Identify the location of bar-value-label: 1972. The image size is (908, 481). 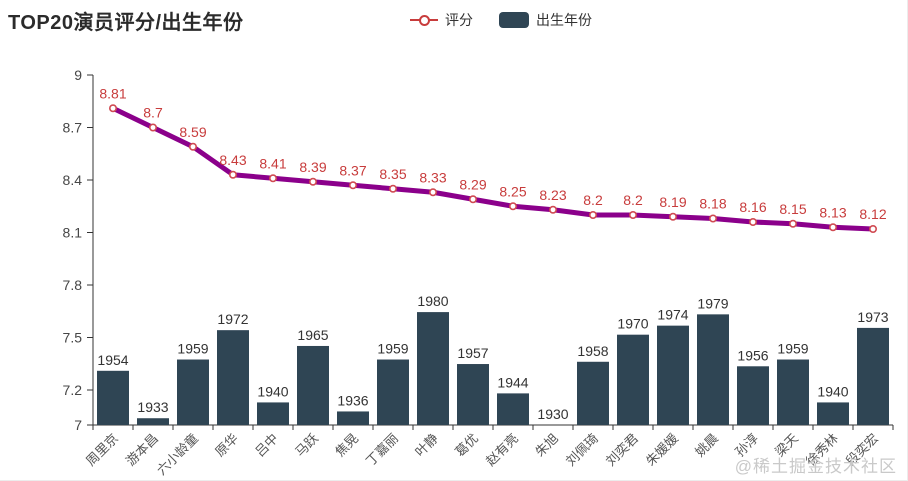
(232, 319).